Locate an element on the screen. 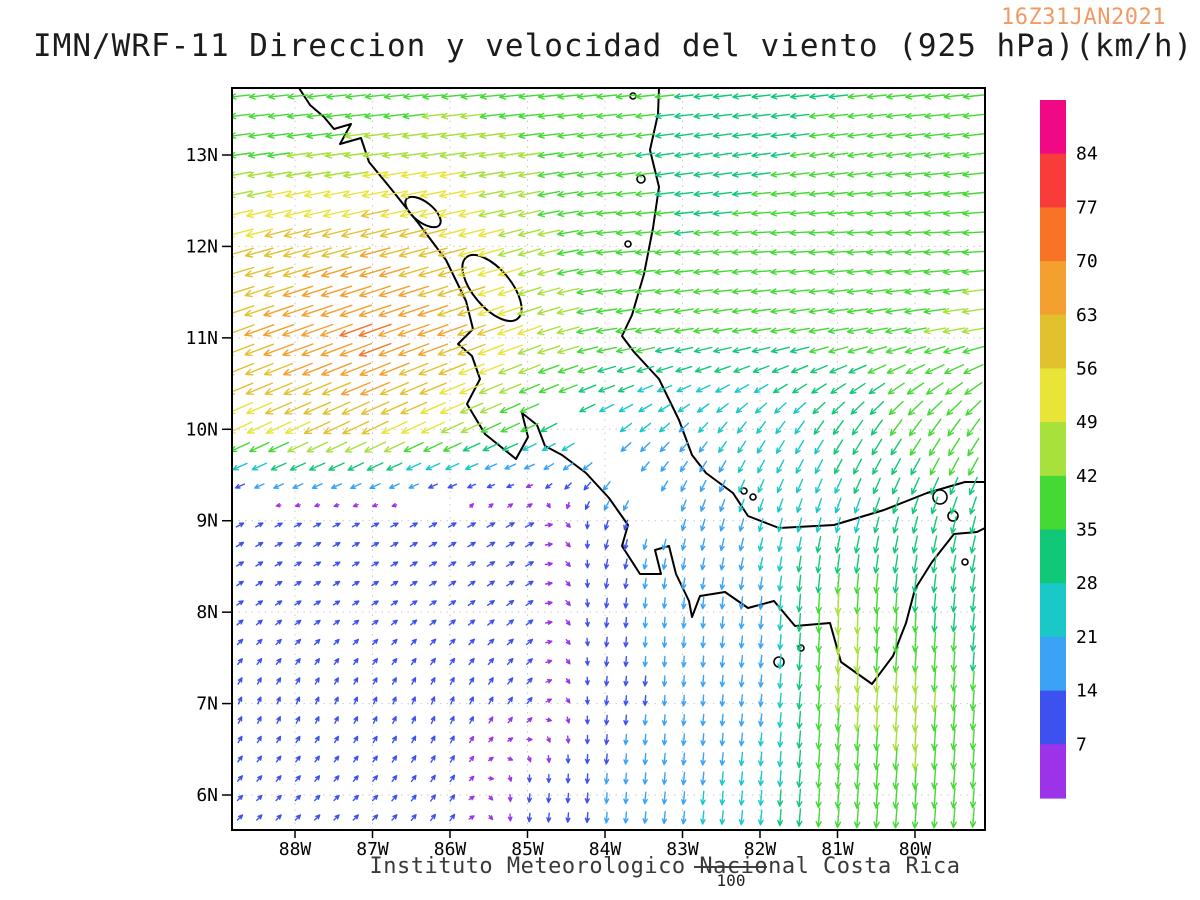 The width and height of the screenshot is (1200, 900). colorbar-tick-label: 63 is located at coordinates (1087, 315).